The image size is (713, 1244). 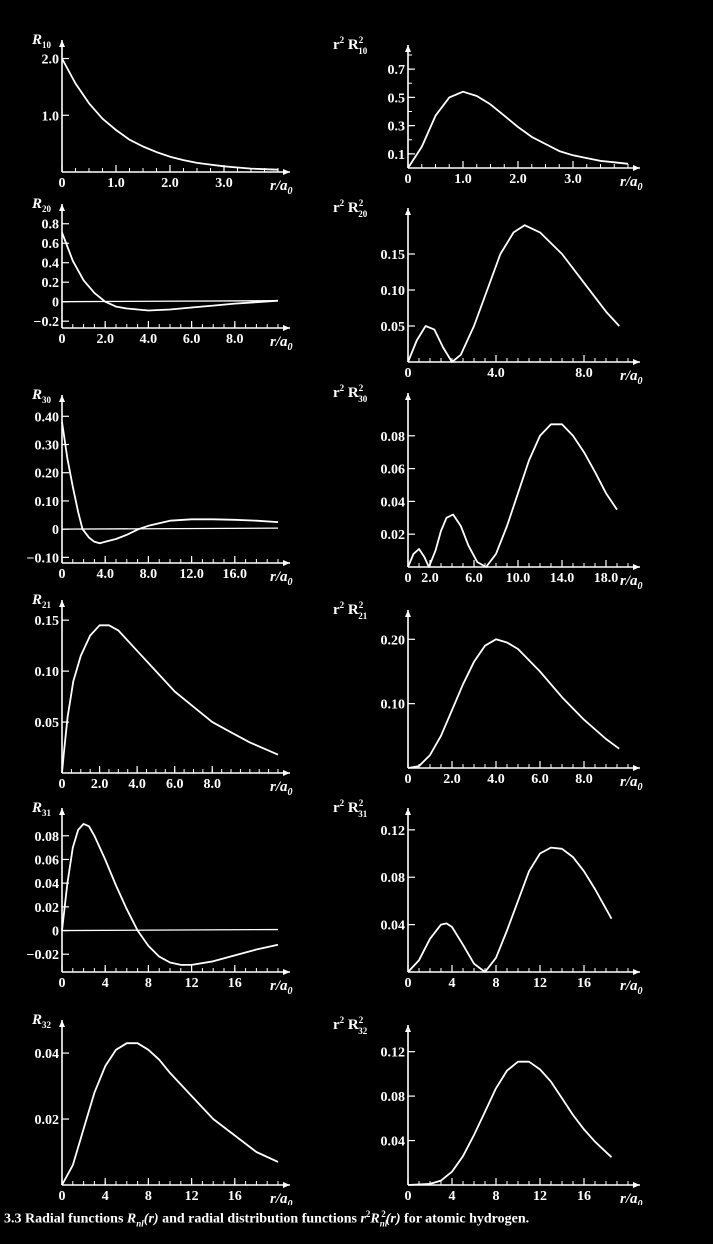 What do you see at coordinates (397, 127) in the screenshot?
I see `y-tick-label: 0.3` at bounding box center [397, 127].